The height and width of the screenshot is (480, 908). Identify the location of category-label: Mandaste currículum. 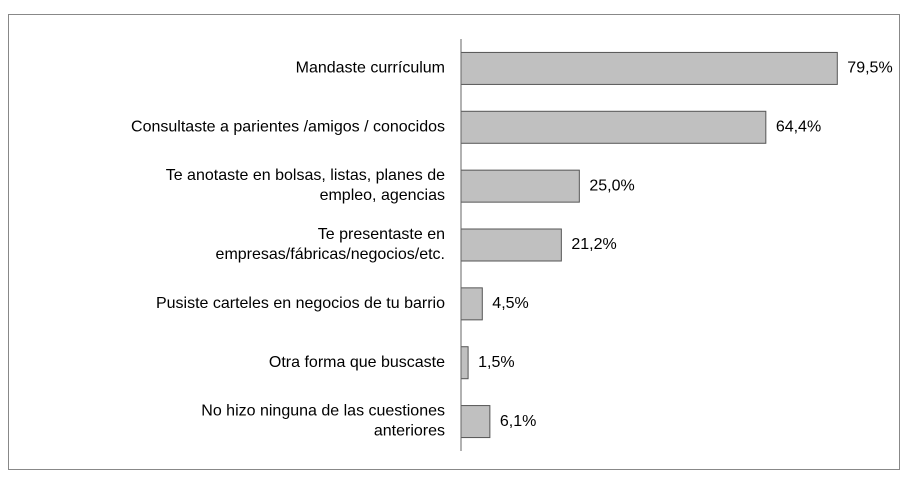
(370, 68).